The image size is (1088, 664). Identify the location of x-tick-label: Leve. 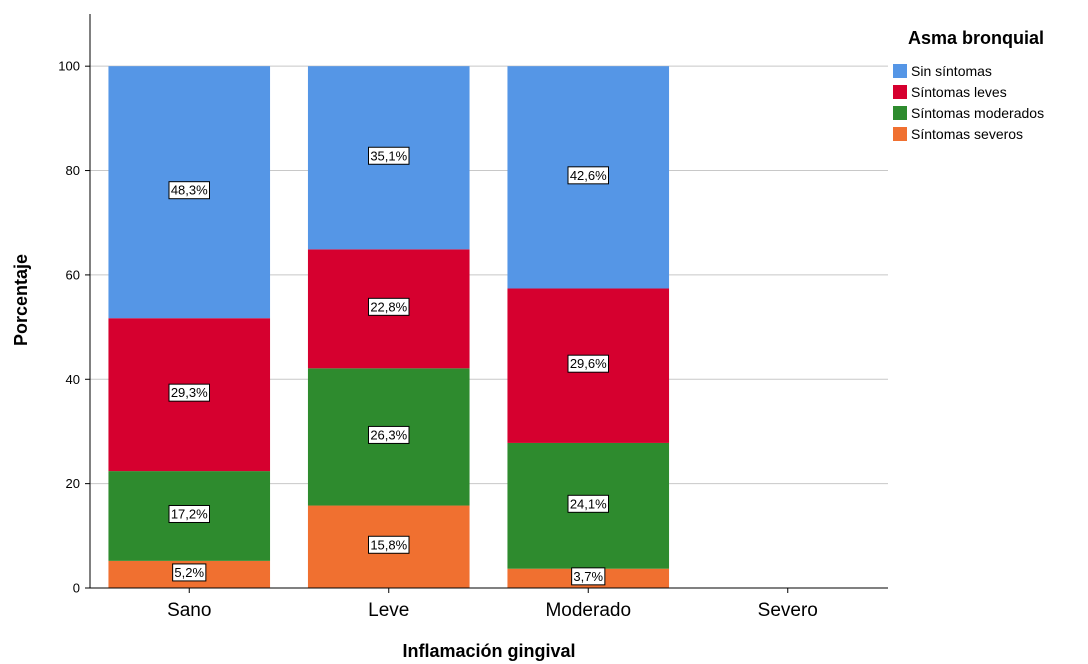
(388, 610).